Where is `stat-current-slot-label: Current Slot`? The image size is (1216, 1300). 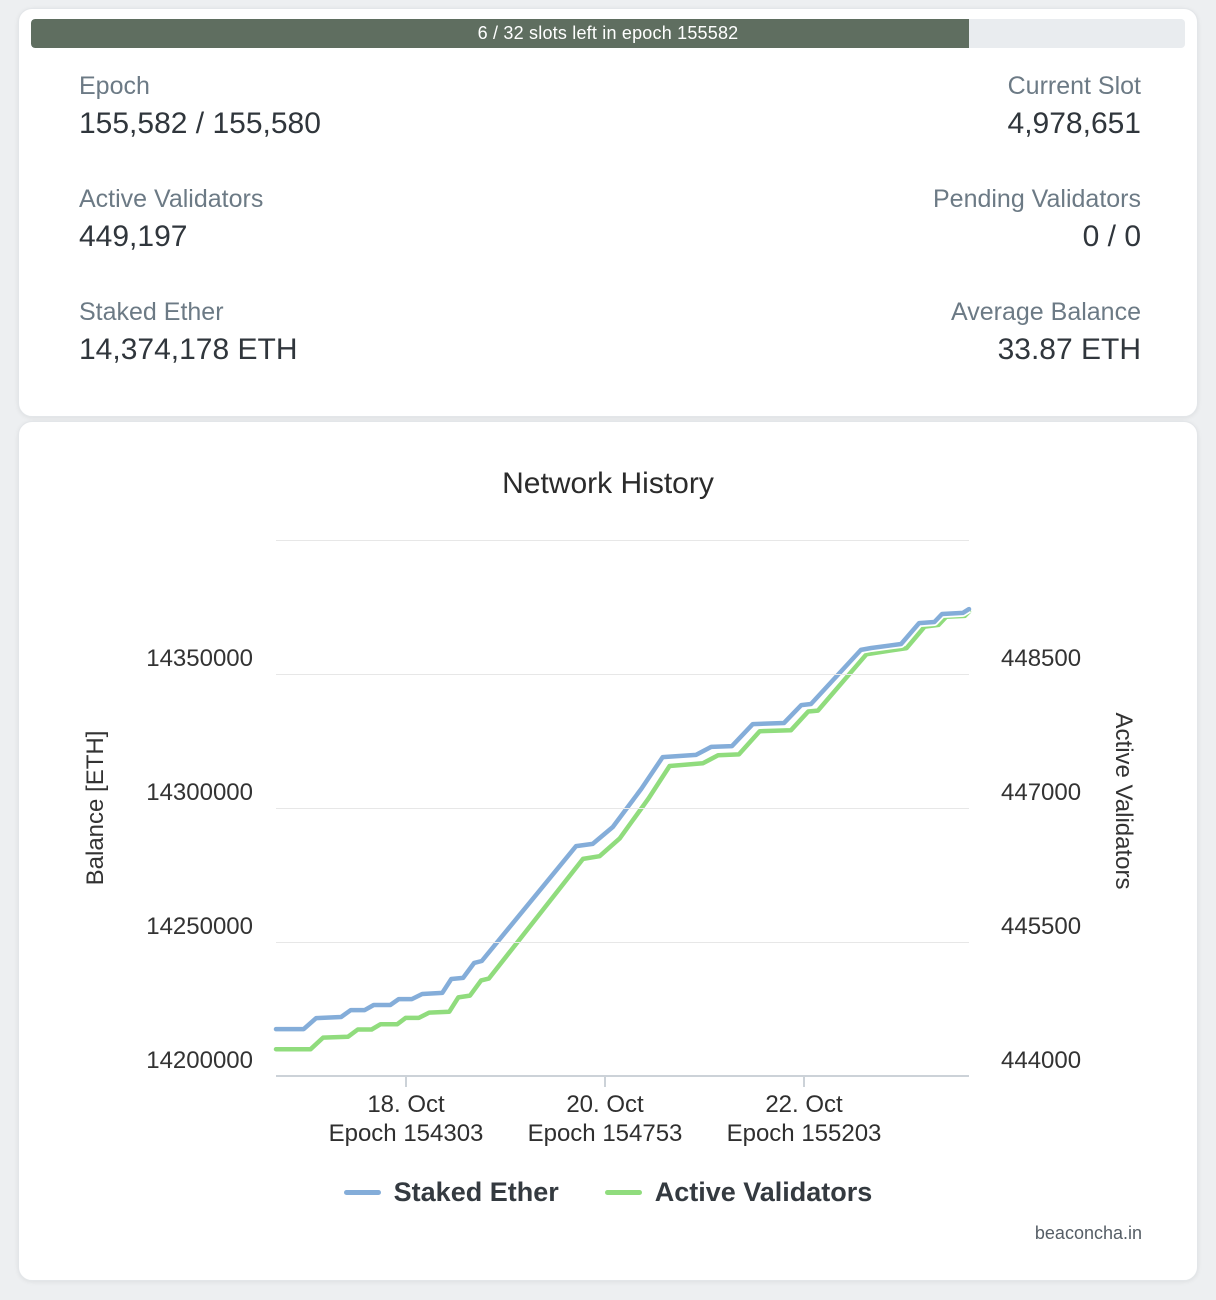
stat-current-slot-label: Current Slot is located at coordinates (1074, 86).